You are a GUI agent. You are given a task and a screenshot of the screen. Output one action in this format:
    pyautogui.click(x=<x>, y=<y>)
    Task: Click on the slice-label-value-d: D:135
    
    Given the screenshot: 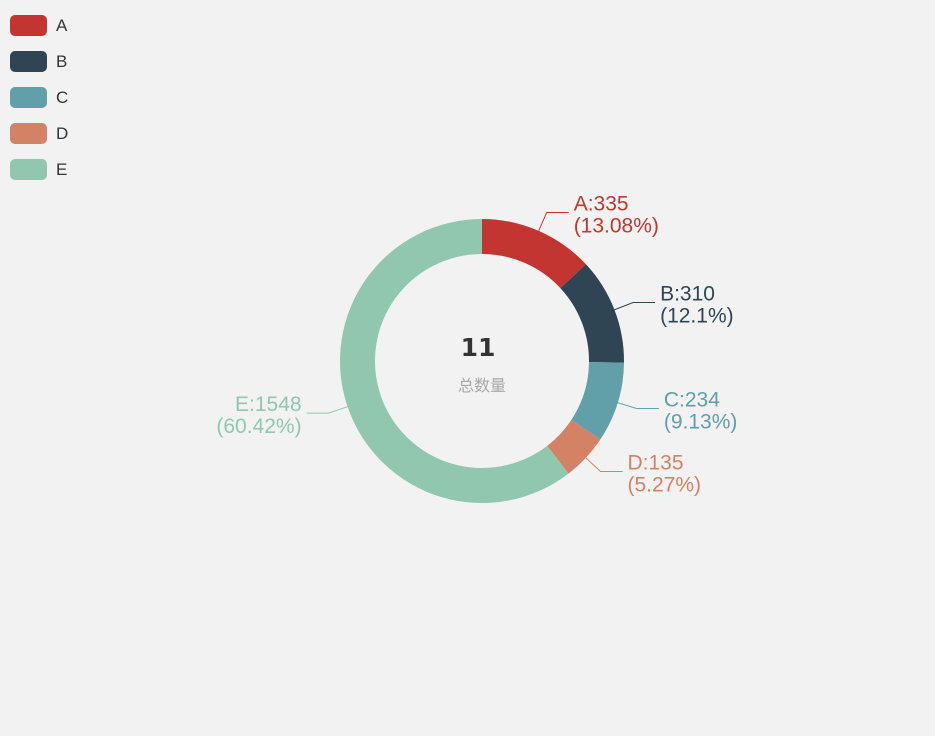 What is the action you would take?
    pyautogui.click(x=655, y=462)
    